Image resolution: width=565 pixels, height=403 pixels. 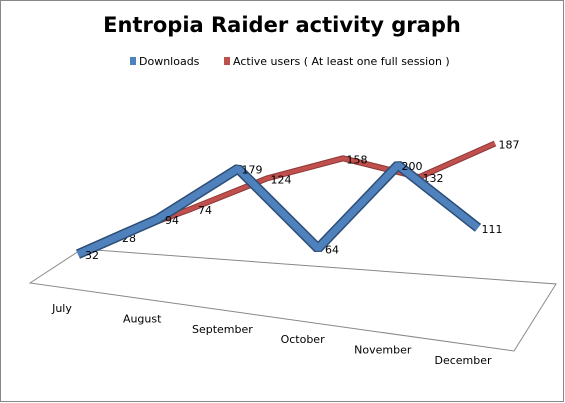 What do you see at coordinates (142, 318) in the screenshot?
I see `x-tick-label: August` at bounding box center [142, 318].